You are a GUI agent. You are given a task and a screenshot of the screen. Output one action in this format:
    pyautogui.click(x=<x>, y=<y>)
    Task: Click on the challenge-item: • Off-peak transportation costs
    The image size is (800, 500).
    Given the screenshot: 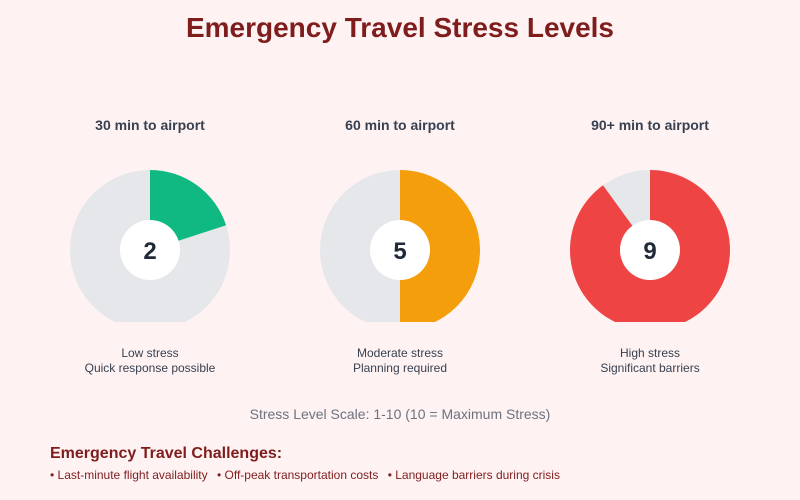 What is the action you would take?
    pyautogui.click(x=297, y=475)
    